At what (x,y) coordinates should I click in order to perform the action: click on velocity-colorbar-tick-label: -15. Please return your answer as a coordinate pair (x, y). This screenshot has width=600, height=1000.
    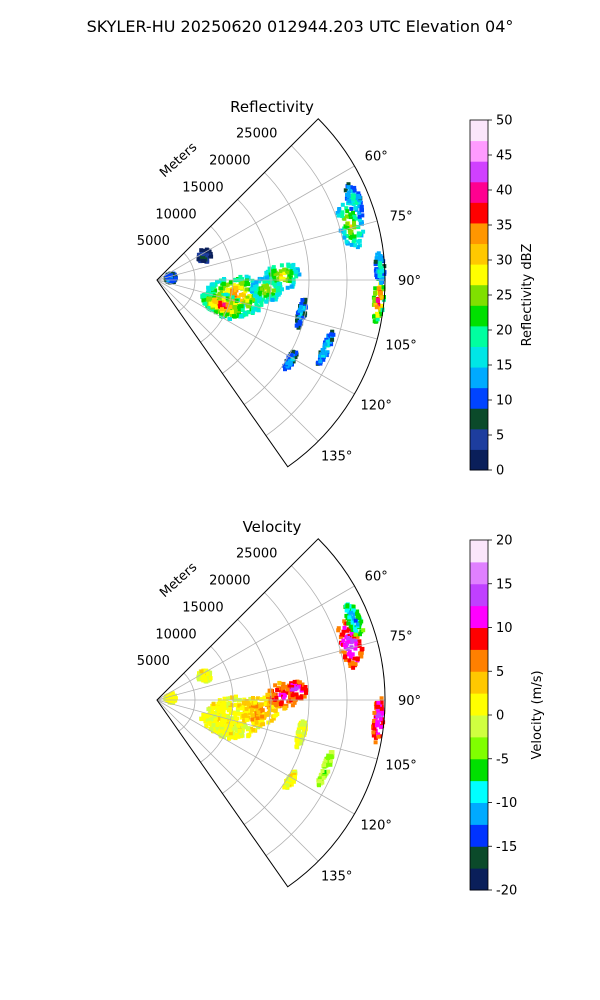
    Looking at the image, I should click on (506, 847).